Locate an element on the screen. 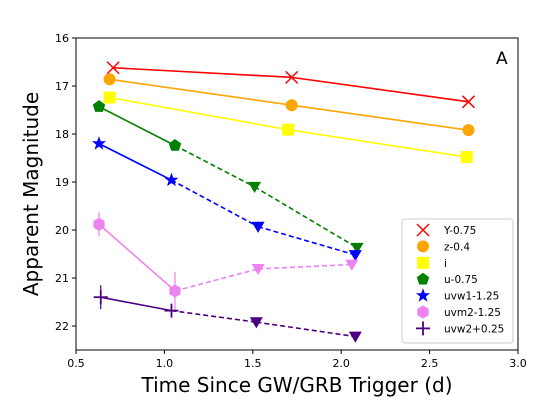 The height and width of the screenshot is (409, 545). legend-label: uvm2-1.25 is located at coordinates (472, 313).